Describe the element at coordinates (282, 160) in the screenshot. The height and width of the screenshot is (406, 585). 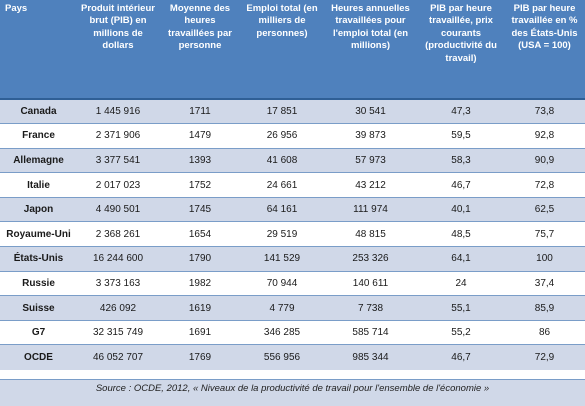
I see `cell-employment: 41 608` at that location.